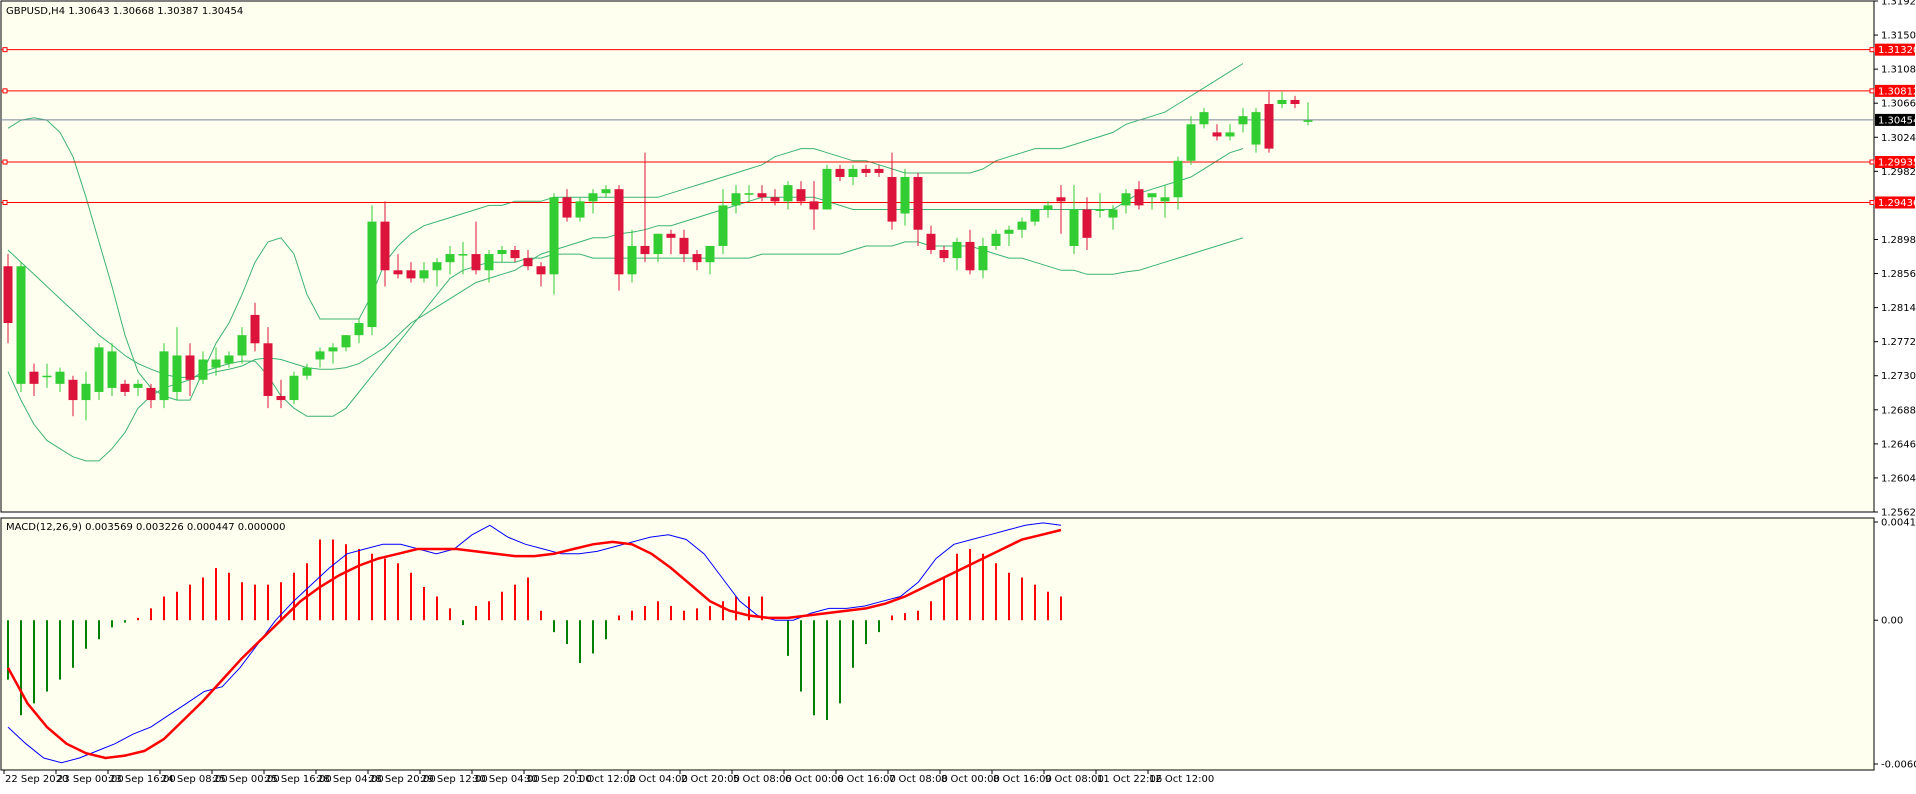 This screenshot has height=794, width=1916. Describe the element at coordinates (1898, 36) in the screenshot. I see `price-tick-label: 1.31500` at that location.